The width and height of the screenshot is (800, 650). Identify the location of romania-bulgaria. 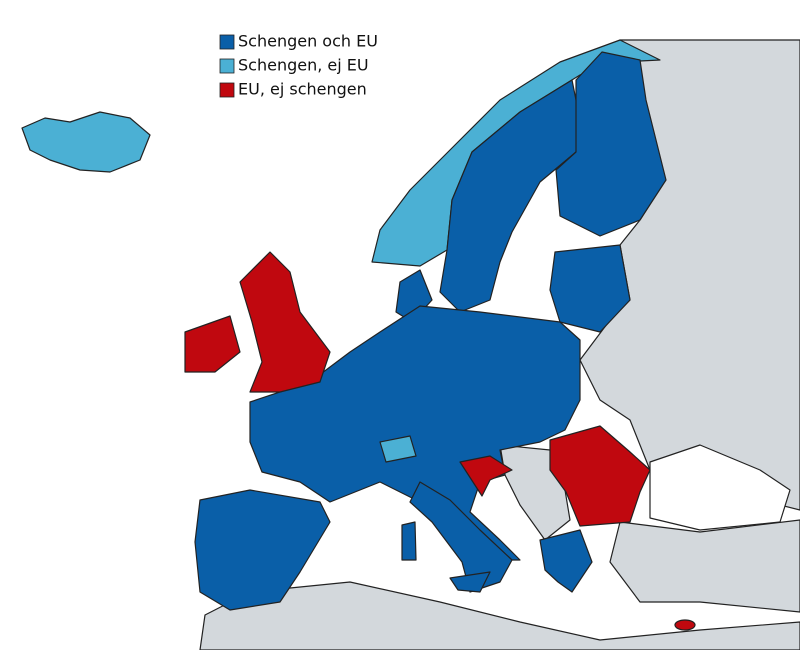
(600, 476).